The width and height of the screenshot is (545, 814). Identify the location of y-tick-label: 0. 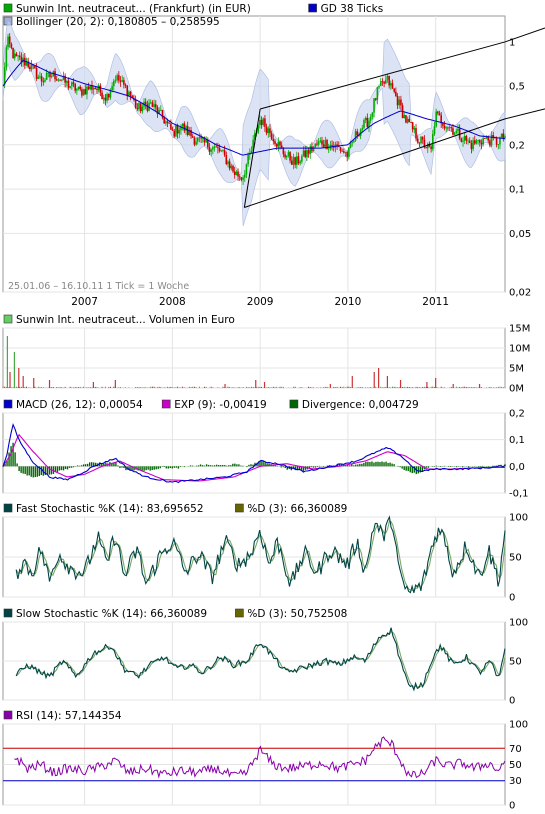
(512, 701).